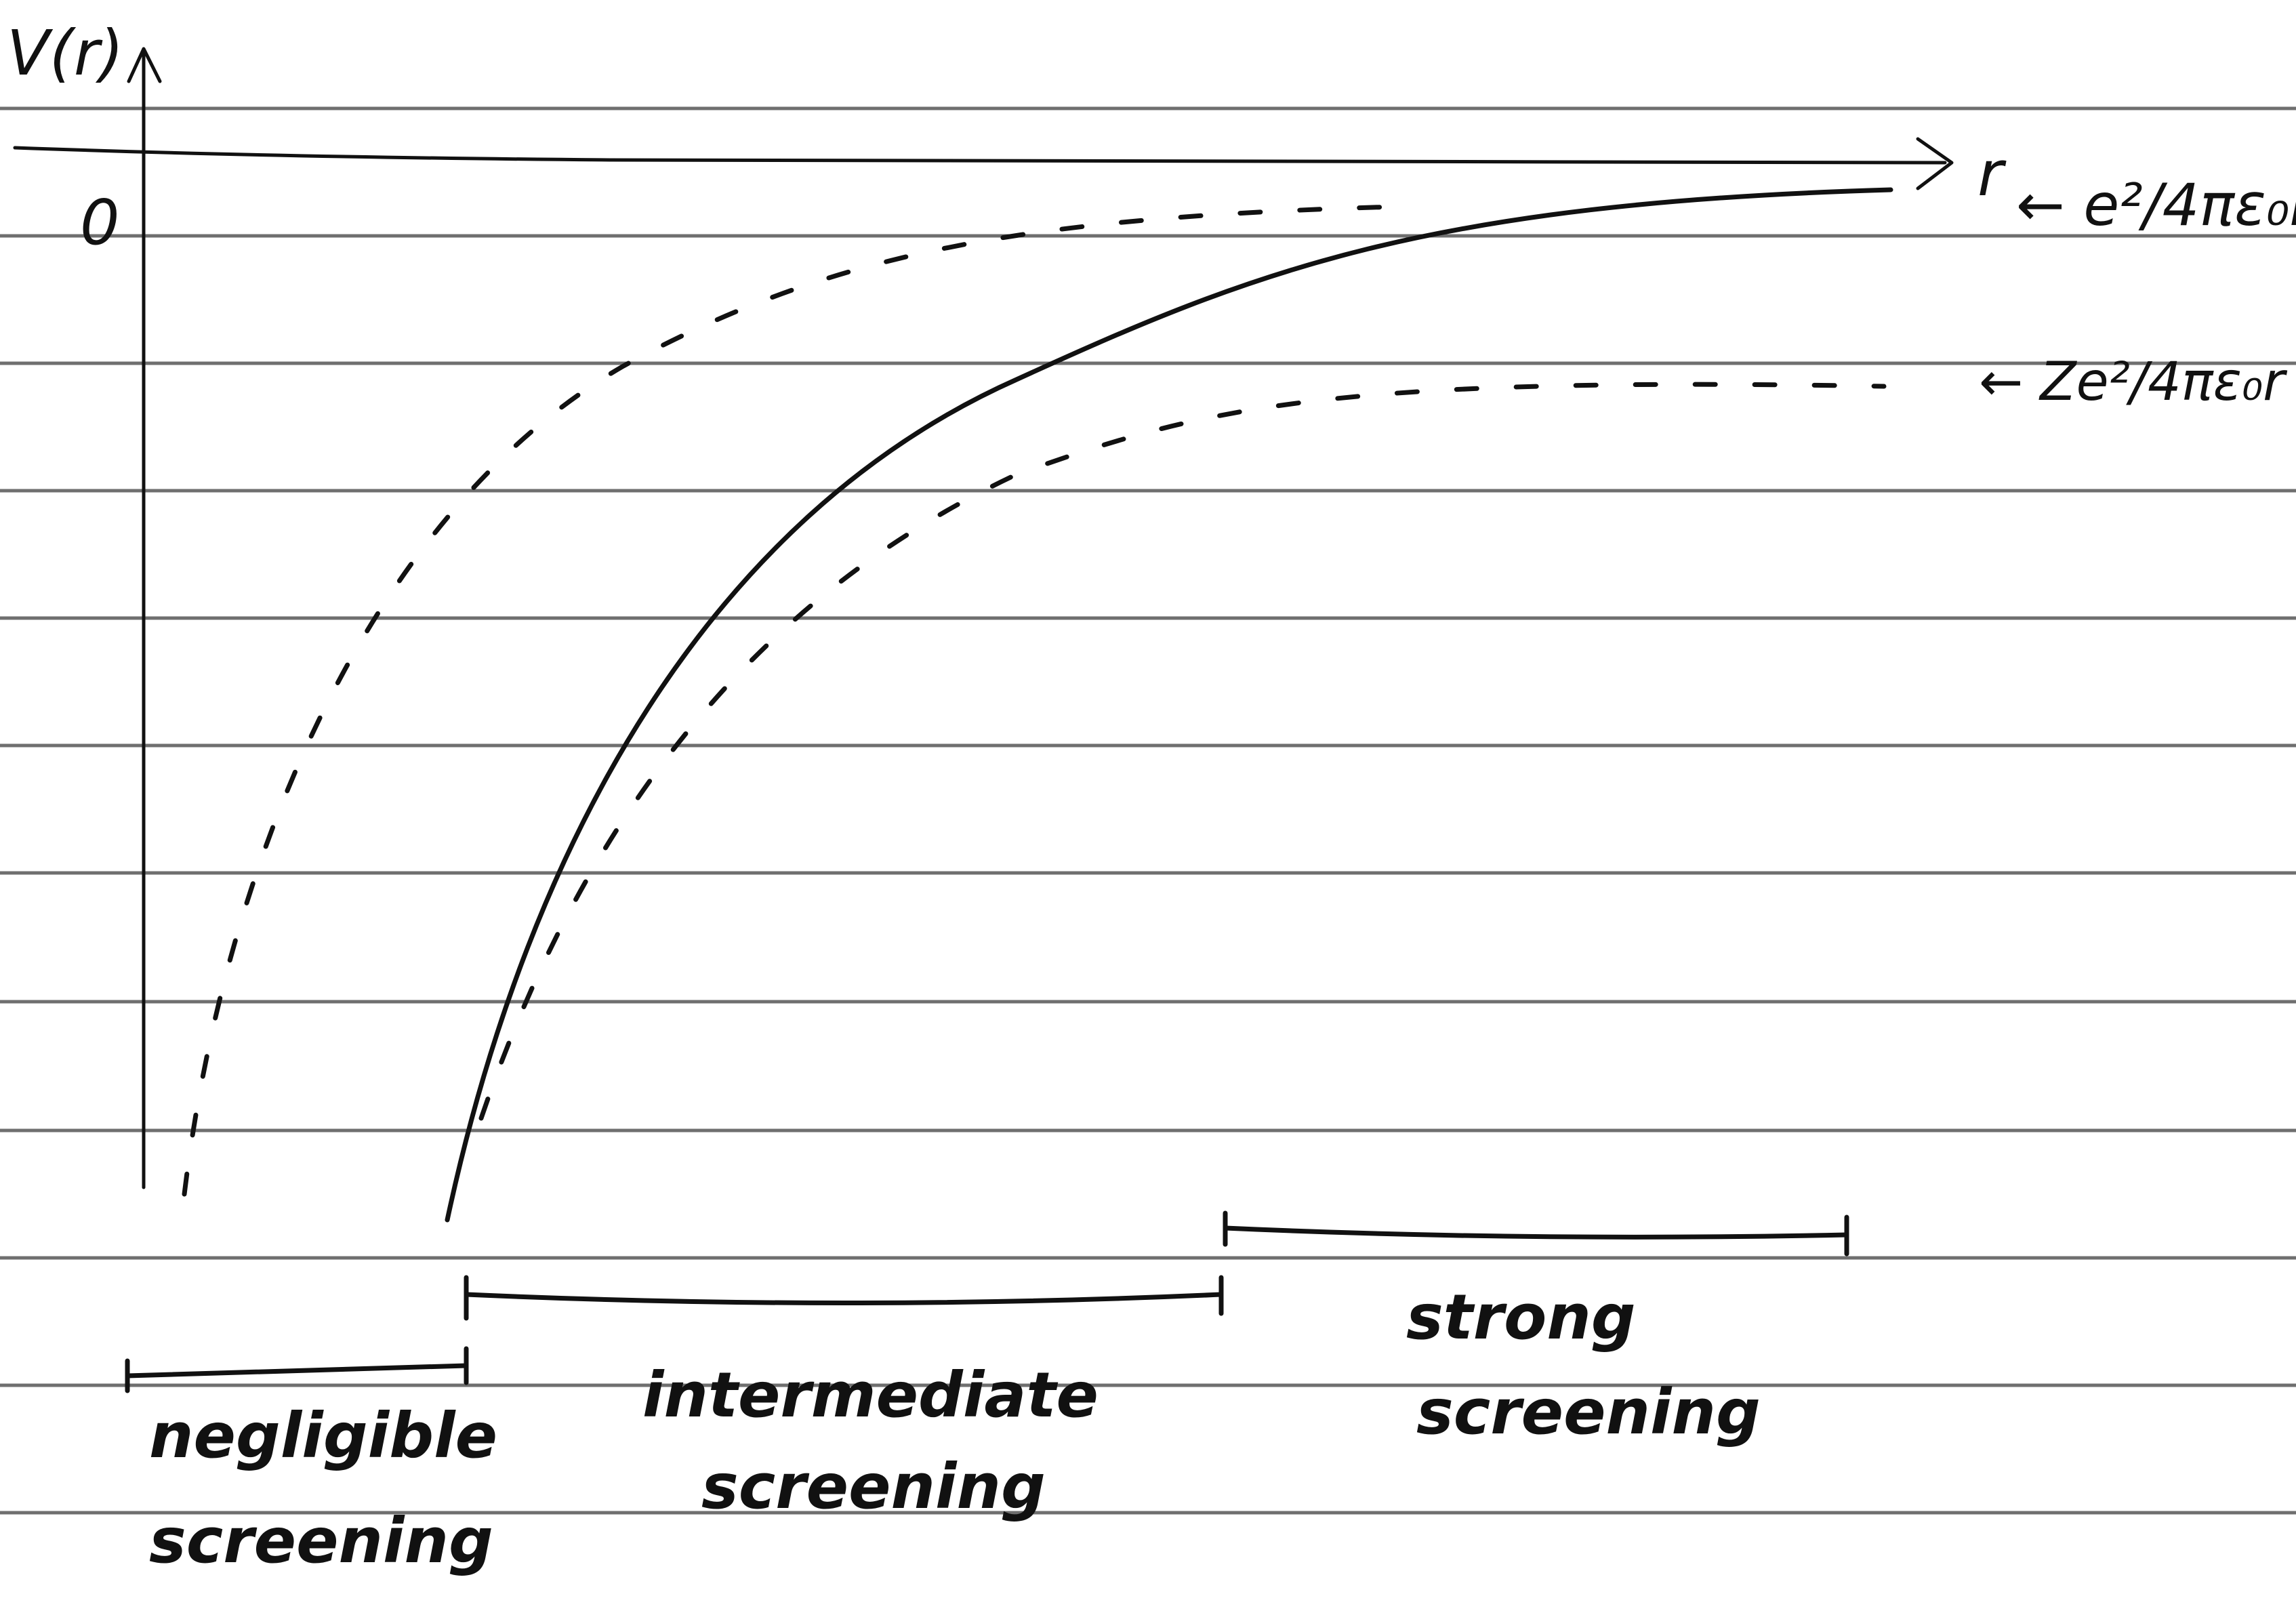 The image size is (2296, 1613). Describe the element at coordinates (323, 1436) in the screenshot. I see `region-label-negligible-line1: negligible` at that location.